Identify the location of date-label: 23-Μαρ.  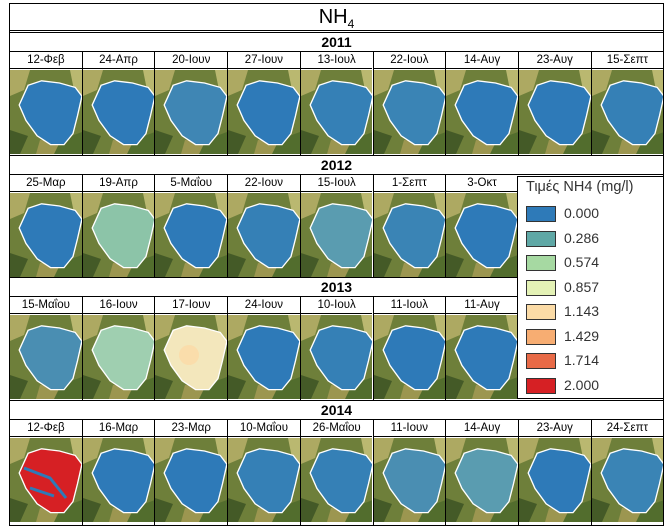
(191, 428).